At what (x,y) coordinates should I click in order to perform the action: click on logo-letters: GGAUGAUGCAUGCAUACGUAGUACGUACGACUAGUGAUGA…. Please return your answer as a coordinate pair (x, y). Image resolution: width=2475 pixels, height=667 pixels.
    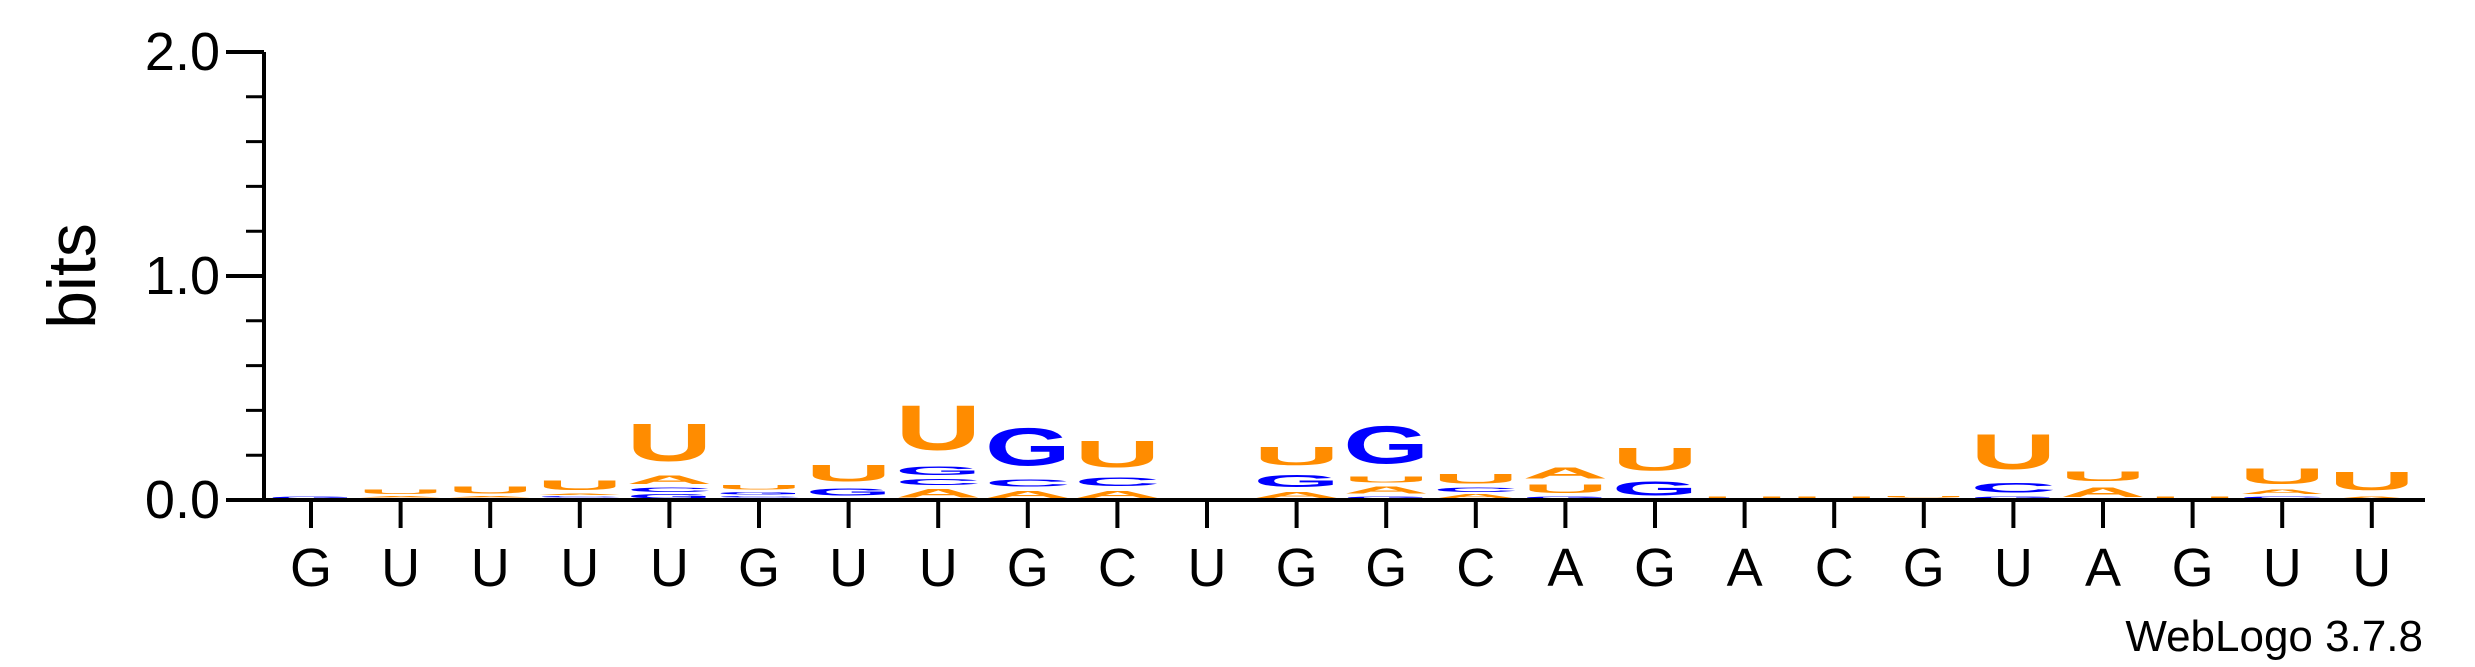
    Looking at the image, I should click on (1341, 446).